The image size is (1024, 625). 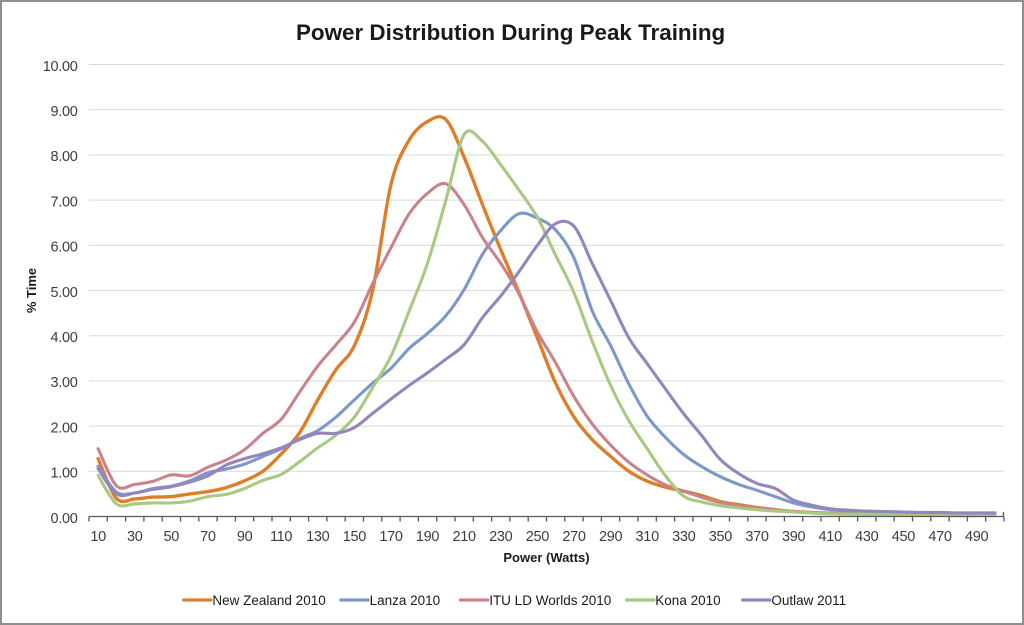 I want to click on svg-text: 370, so click(x=757, y=537).